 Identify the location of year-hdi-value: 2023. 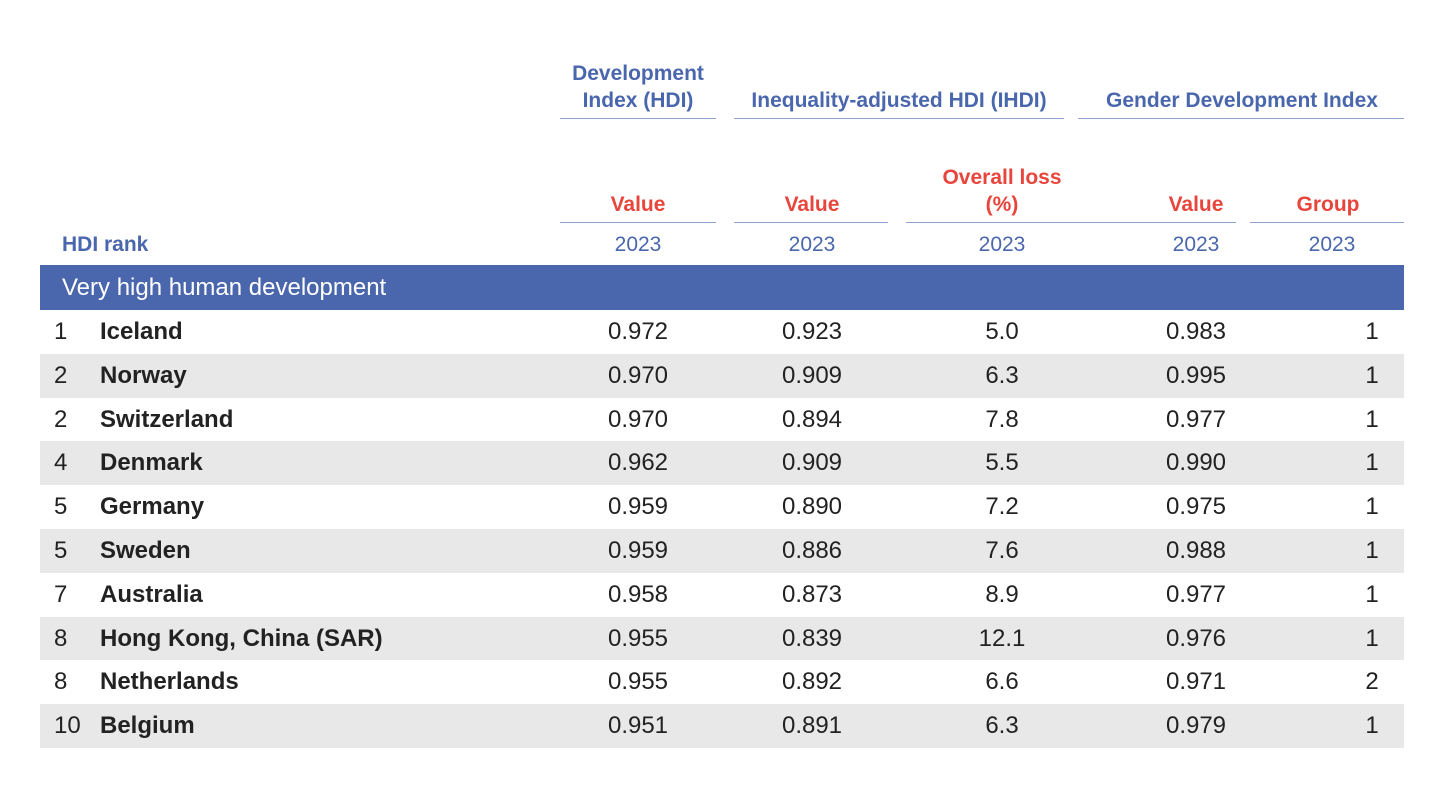
(638, 244).